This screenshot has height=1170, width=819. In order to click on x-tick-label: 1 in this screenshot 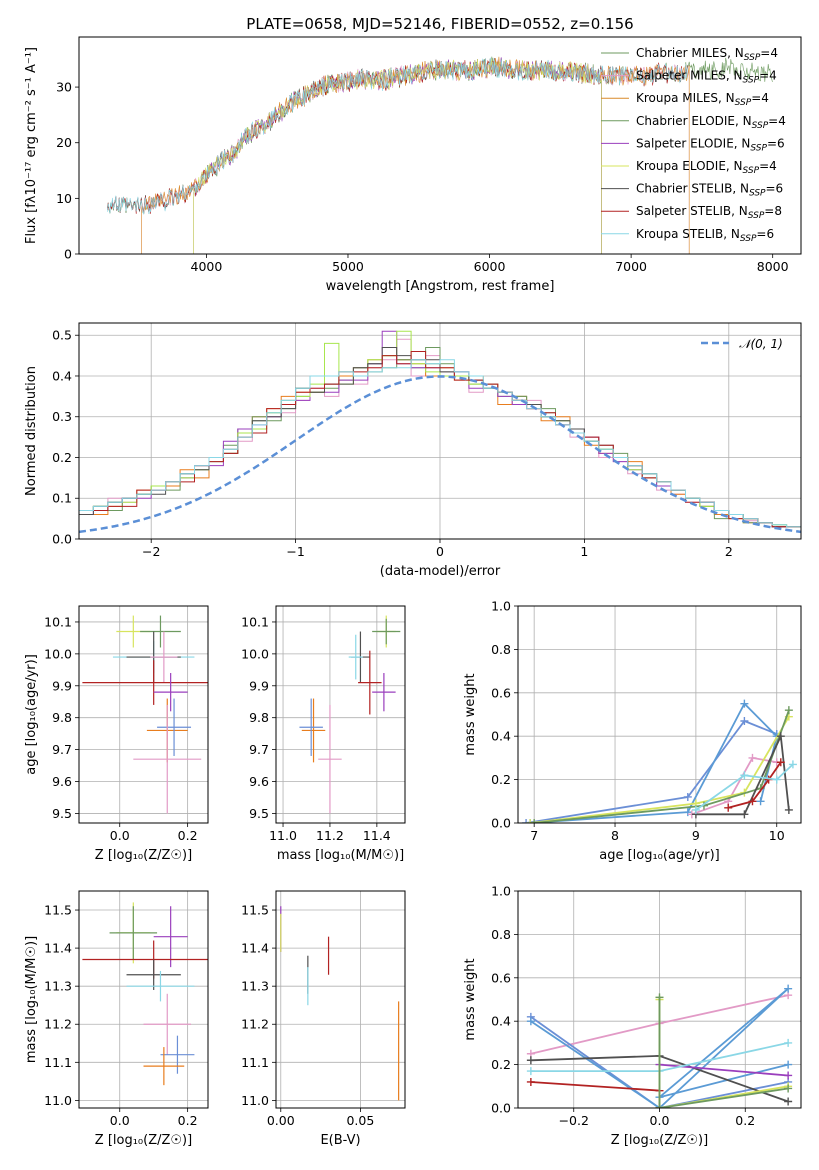, I will do `click(584, 551)`.